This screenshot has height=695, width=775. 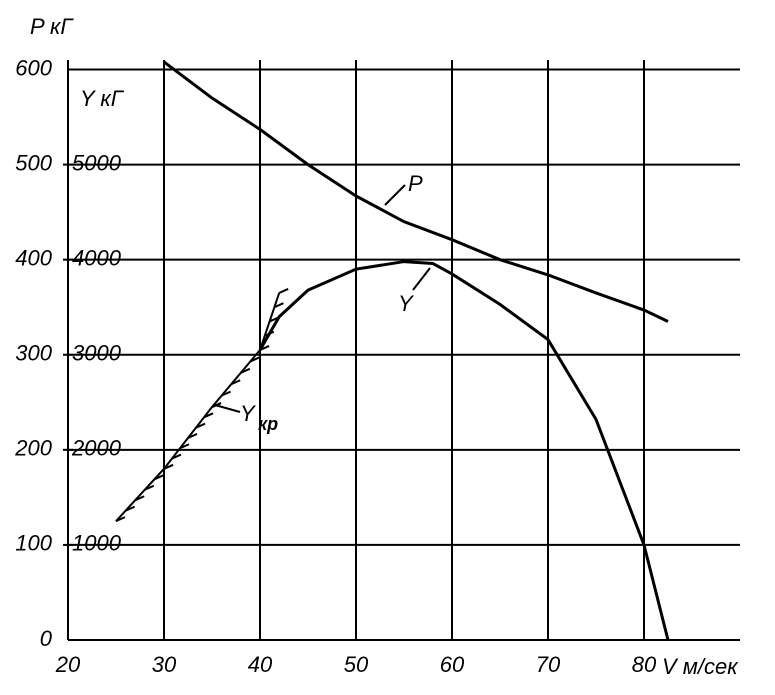 What do you see at coordinates (415, 183) in the screenshot?
I see `series-label: P` at bounding box center [415, 183].